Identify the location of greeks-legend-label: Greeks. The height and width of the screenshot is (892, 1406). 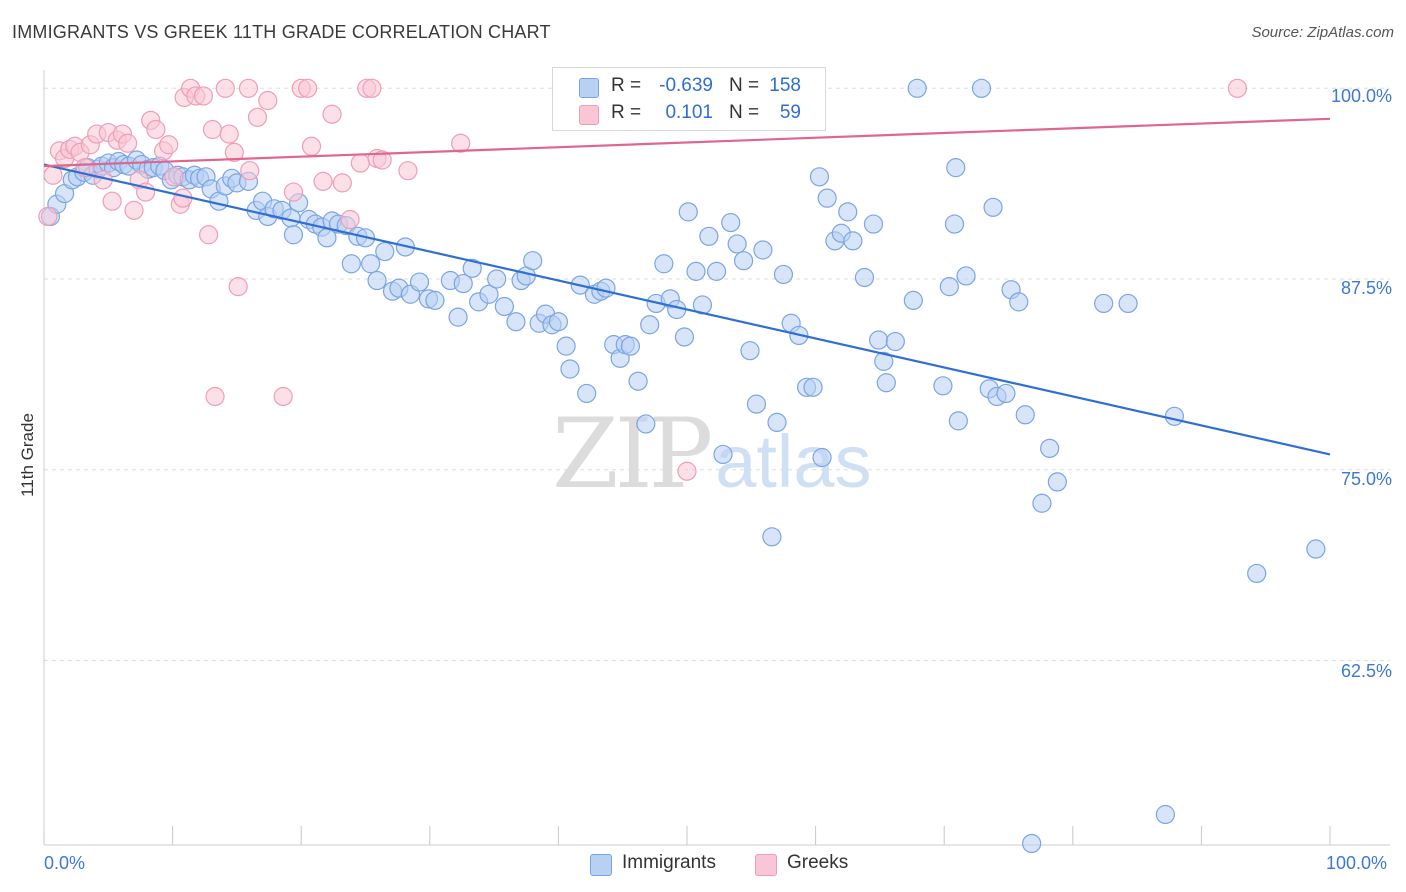
(818, 862).